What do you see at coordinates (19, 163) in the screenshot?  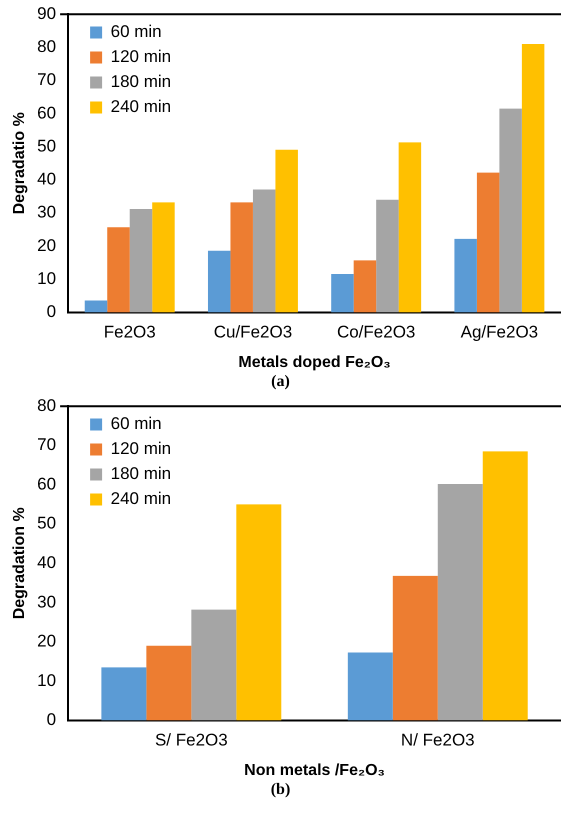 I see `y-axis-title: Degradatio %` at bounding box center [19, 163].